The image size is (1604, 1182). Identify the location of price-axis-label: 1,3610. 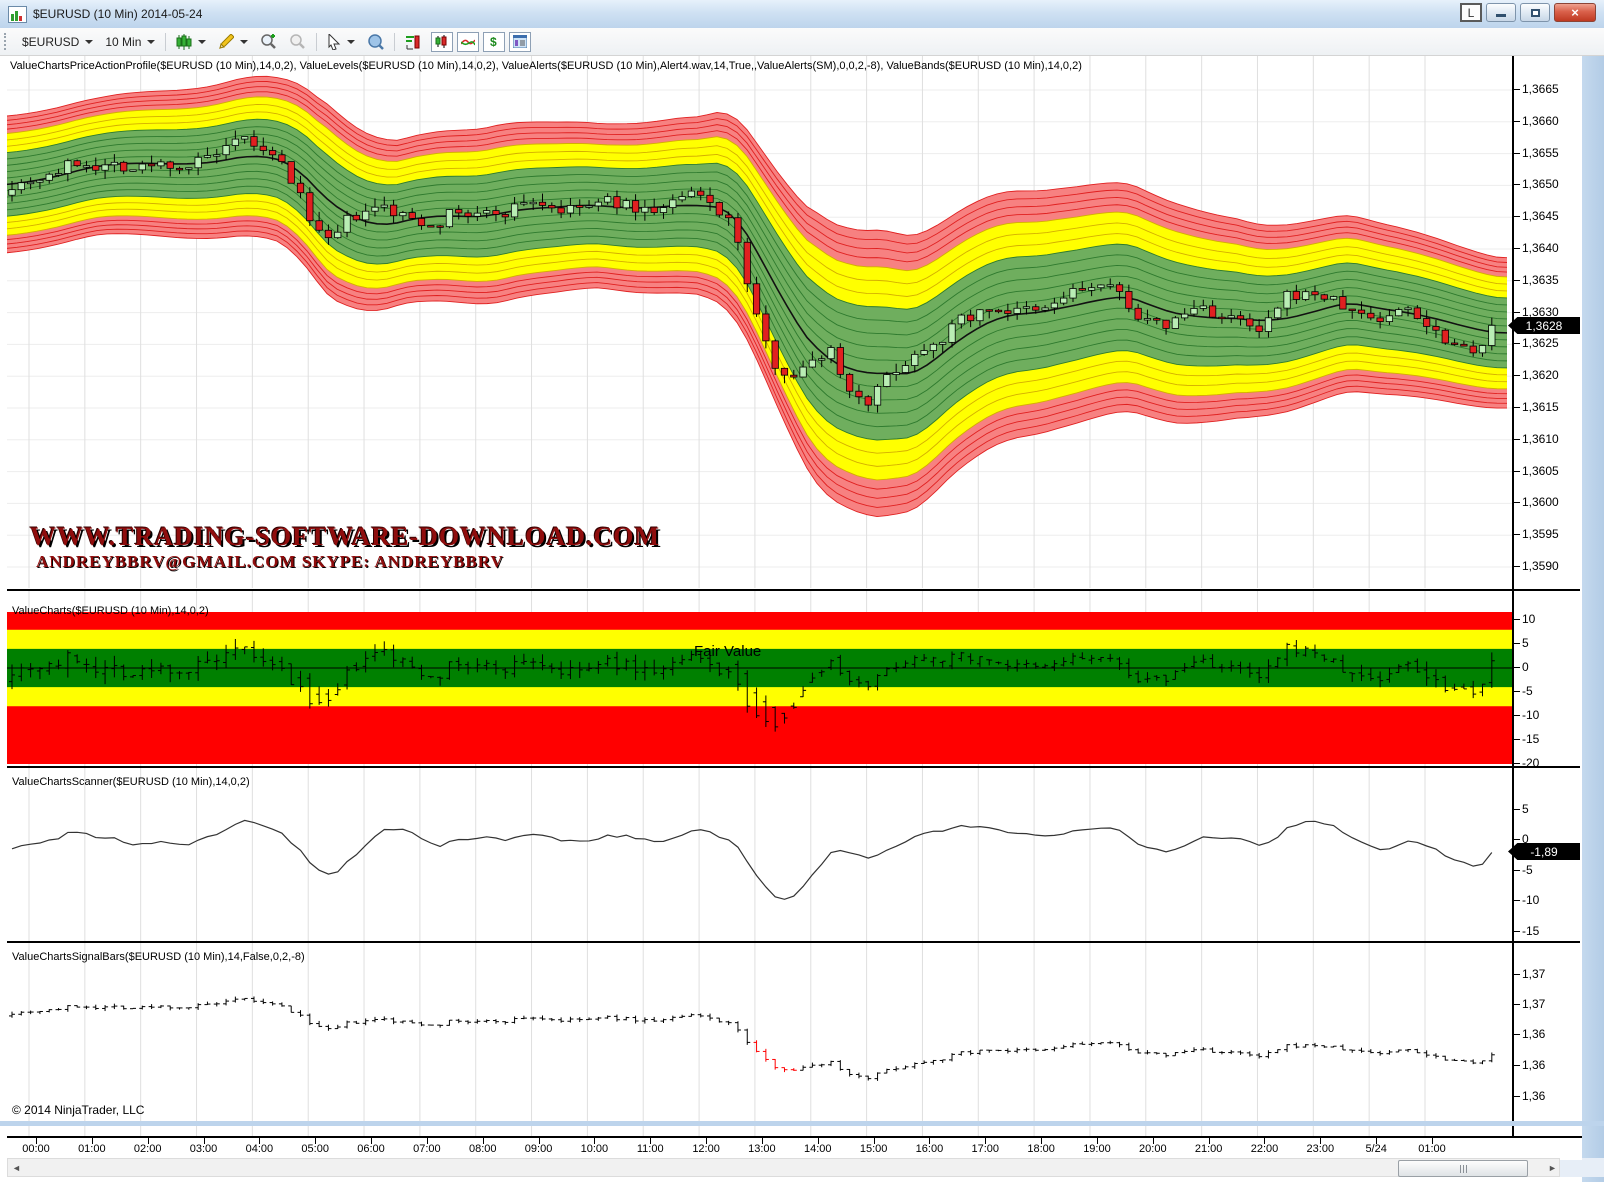
(1536, 438).